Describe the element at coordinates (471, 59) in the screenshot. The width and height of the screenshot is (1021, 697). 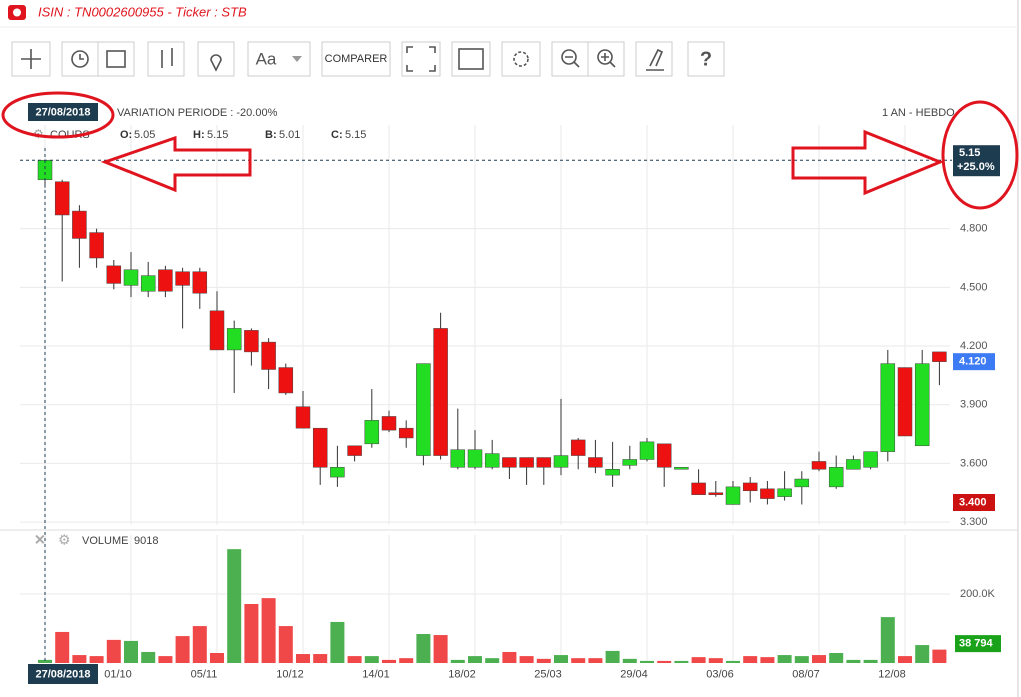
I see `frame-button` at that location.